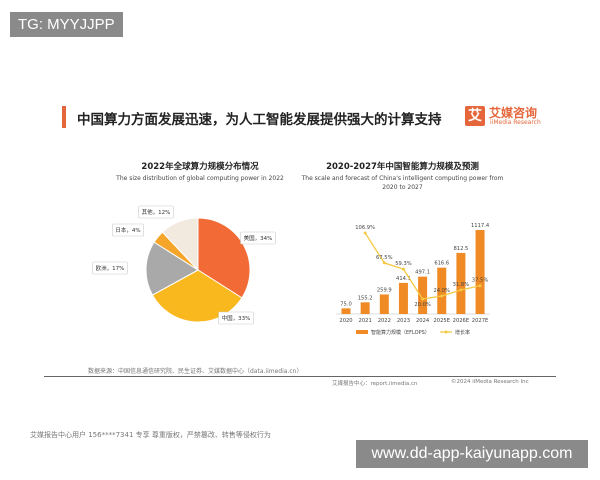 The width and height of the screenshot is (600, 480). I want to click on pie-label-3: 日本，4%, so click(127, 230).